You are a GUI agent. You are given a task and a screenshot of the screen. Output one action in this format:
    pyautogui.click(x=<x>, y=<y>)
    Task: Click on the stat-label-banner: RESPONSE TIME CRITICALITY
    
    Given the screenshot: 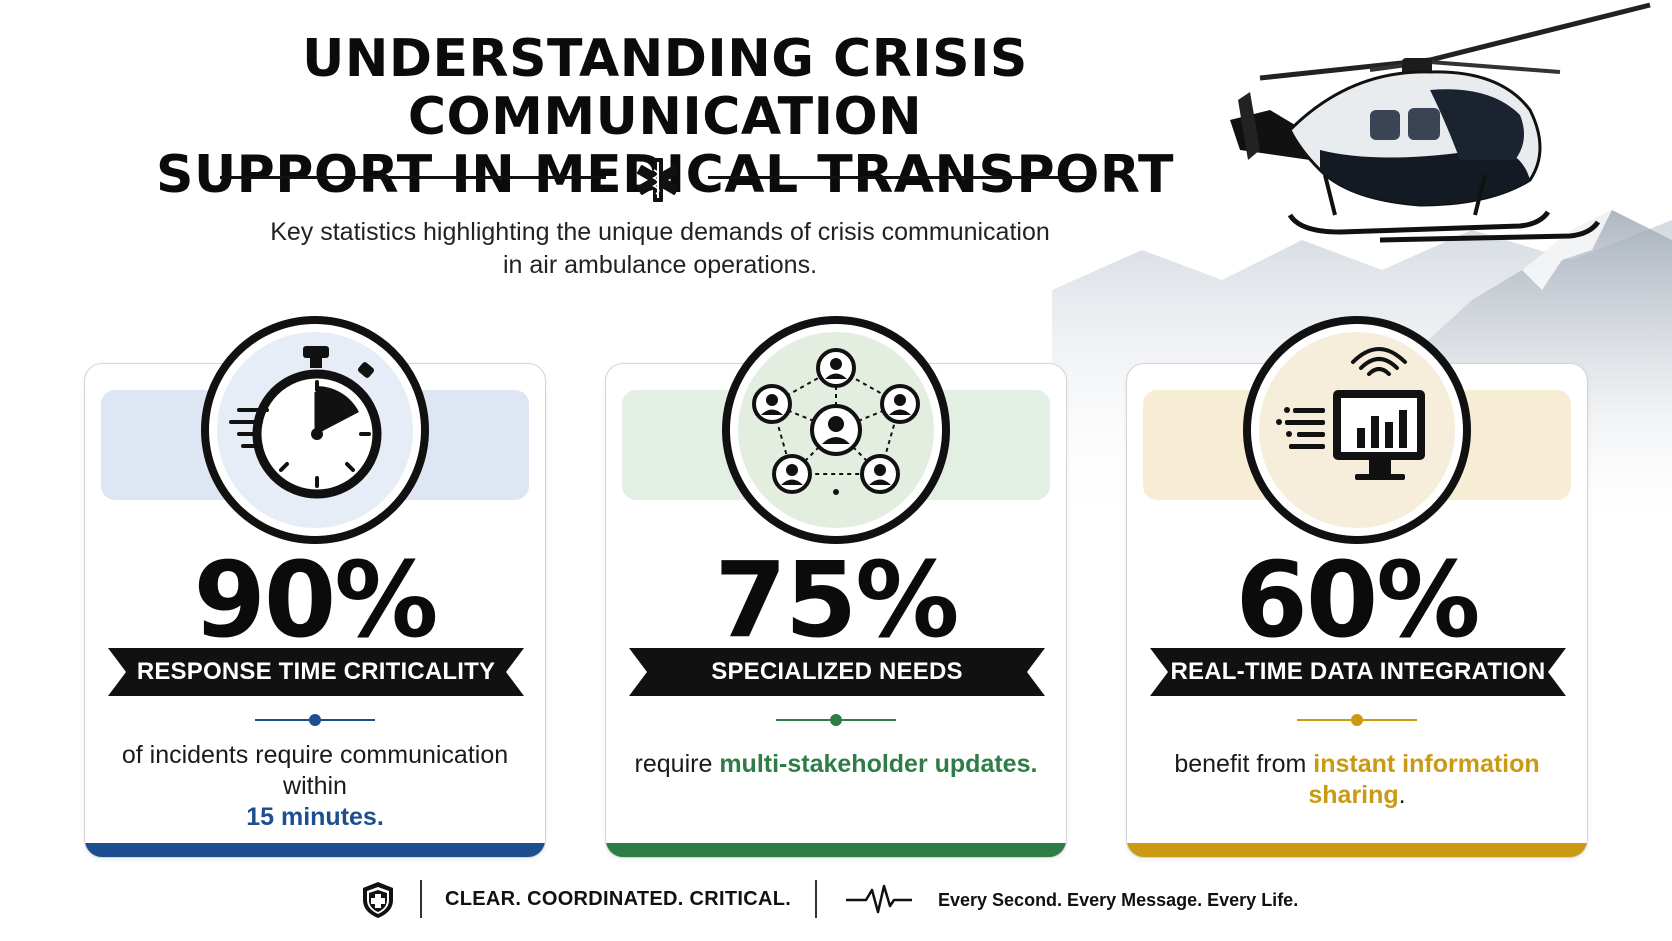 What is the action you would take?
    pyautogui.click(x=316, y=672)
    